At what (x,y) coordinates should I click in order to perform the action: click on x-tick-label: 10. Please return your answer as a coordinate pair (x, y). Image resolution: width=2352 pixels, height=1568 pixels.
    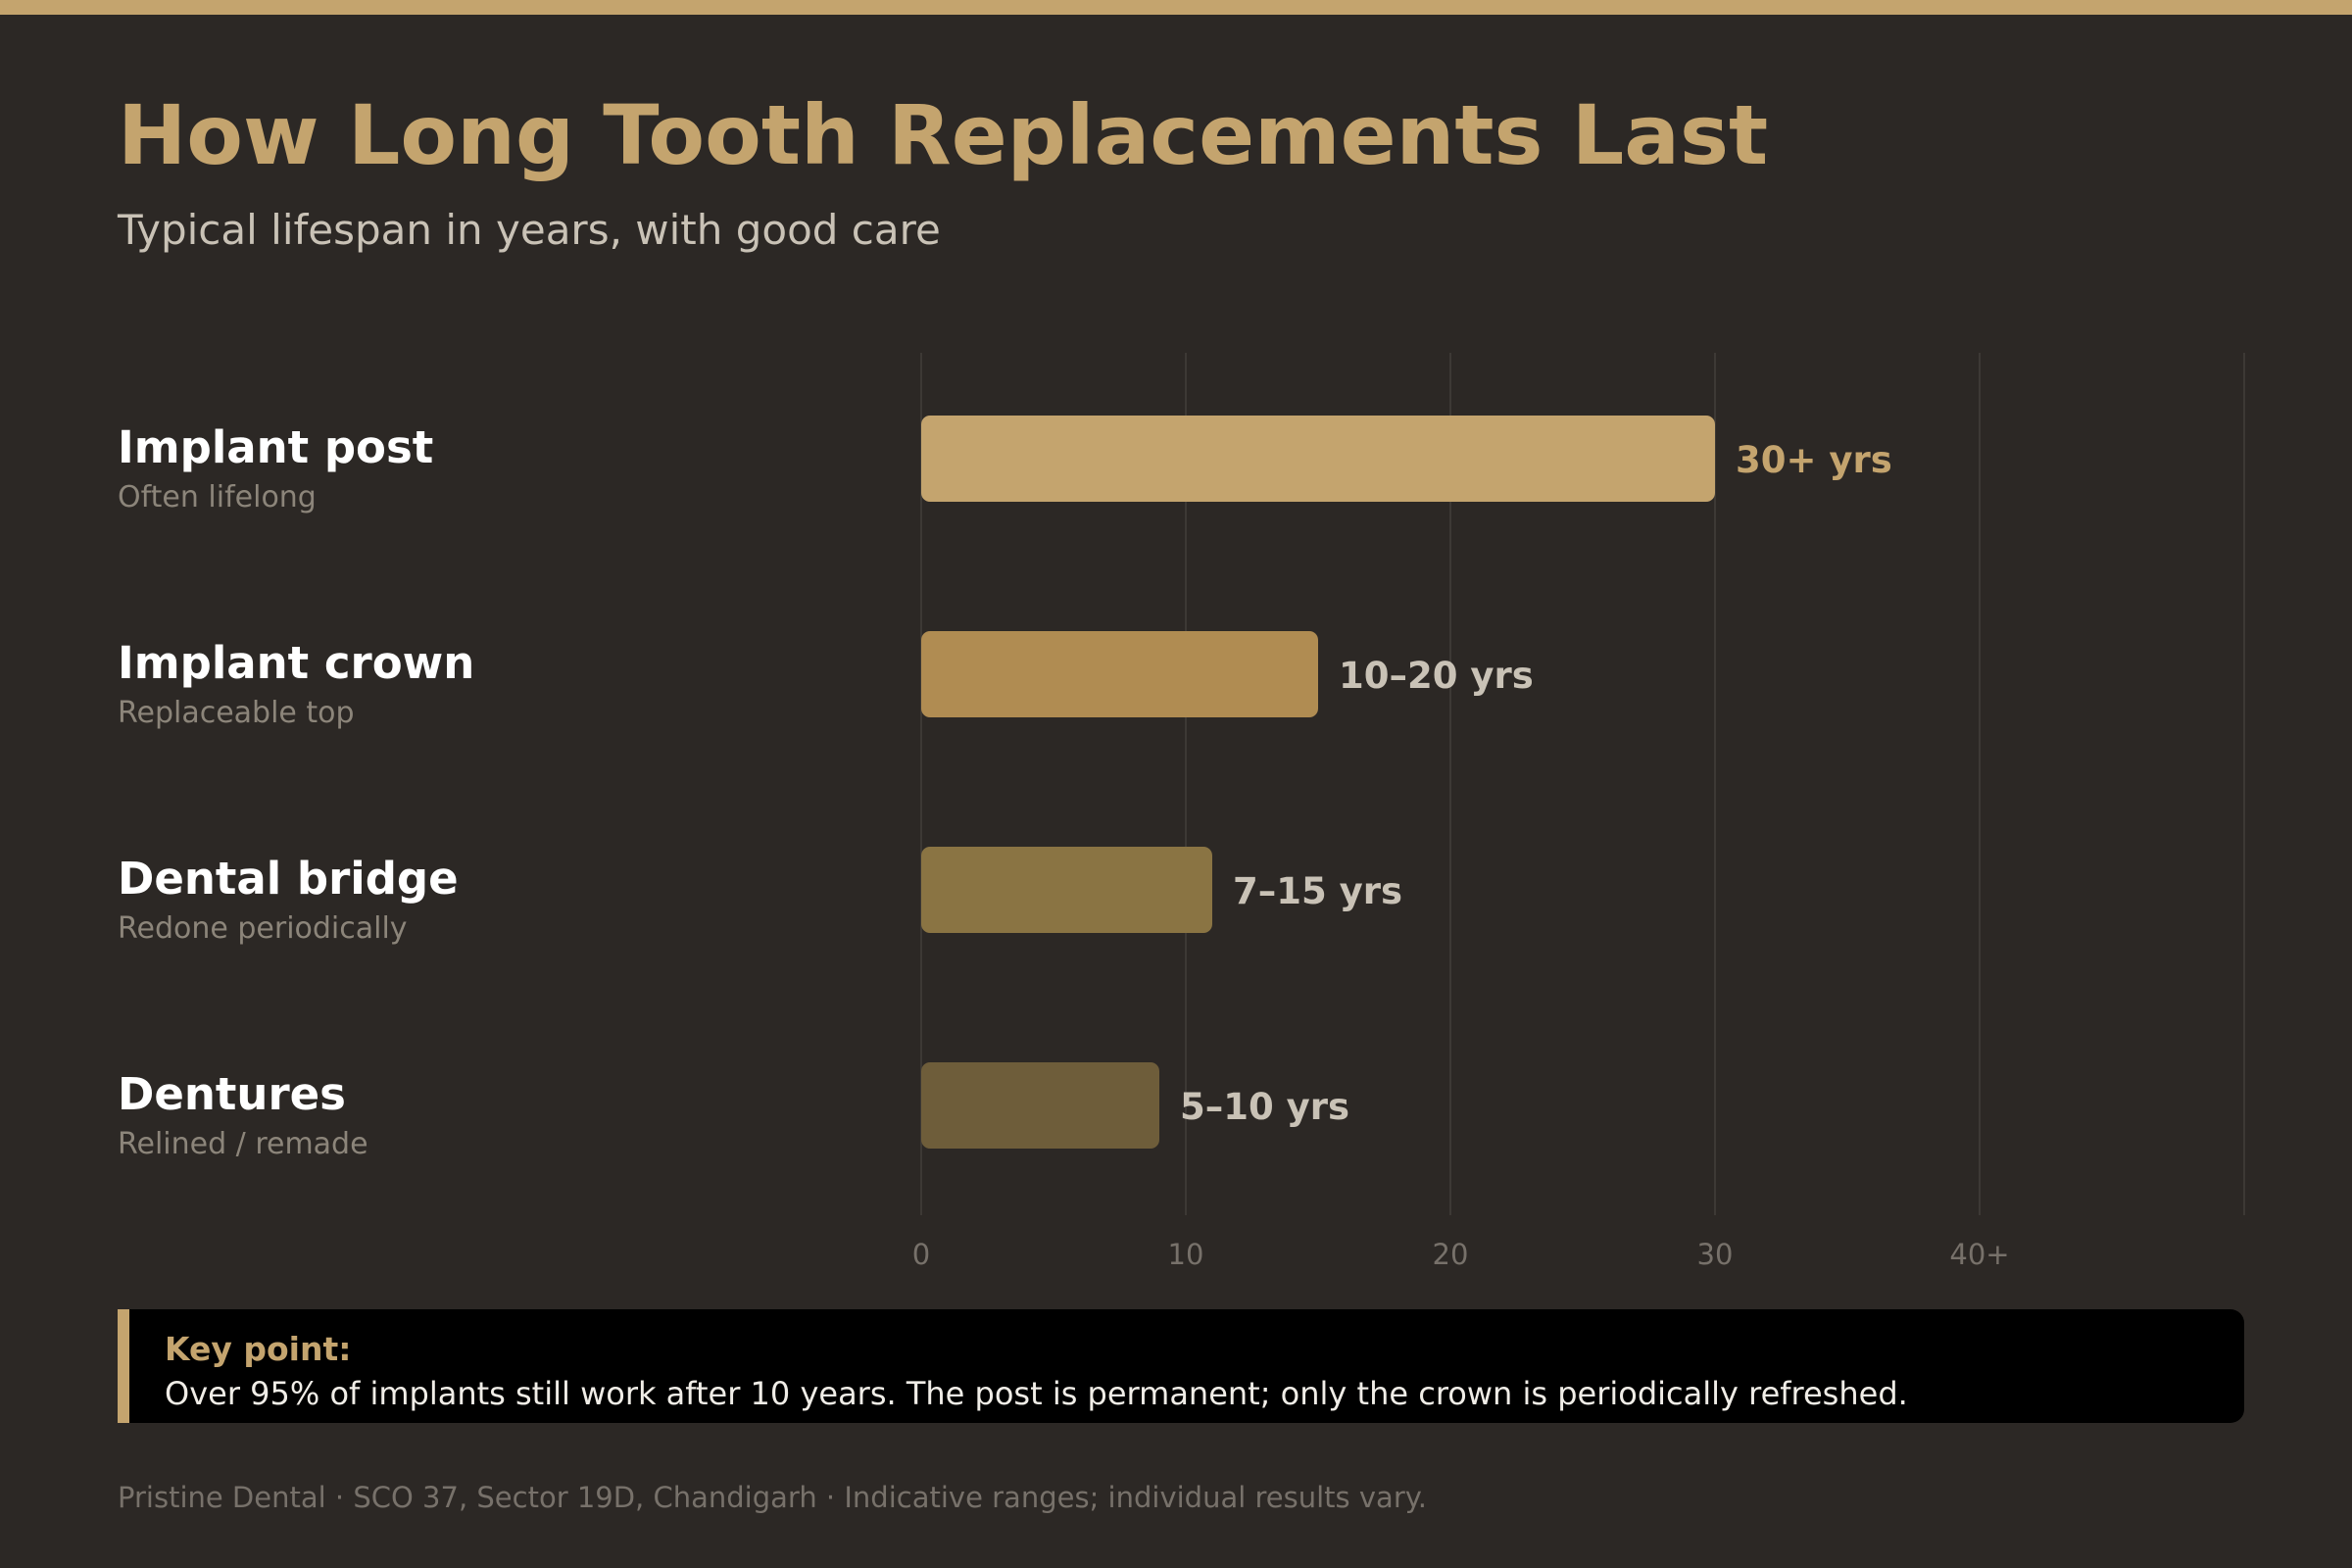
    Looking at the image, I should click on (1186, 1254).